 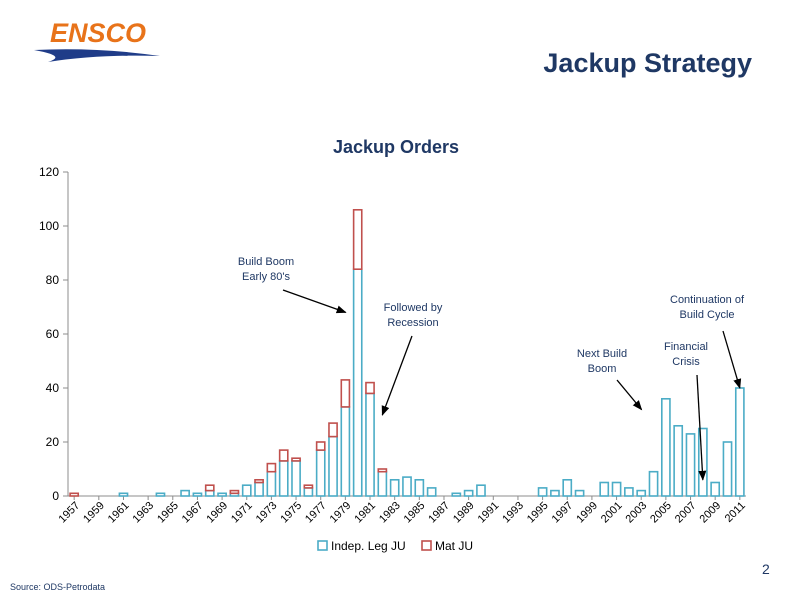 I want to click on bar-indep-1964, so click(x=160, y=494).